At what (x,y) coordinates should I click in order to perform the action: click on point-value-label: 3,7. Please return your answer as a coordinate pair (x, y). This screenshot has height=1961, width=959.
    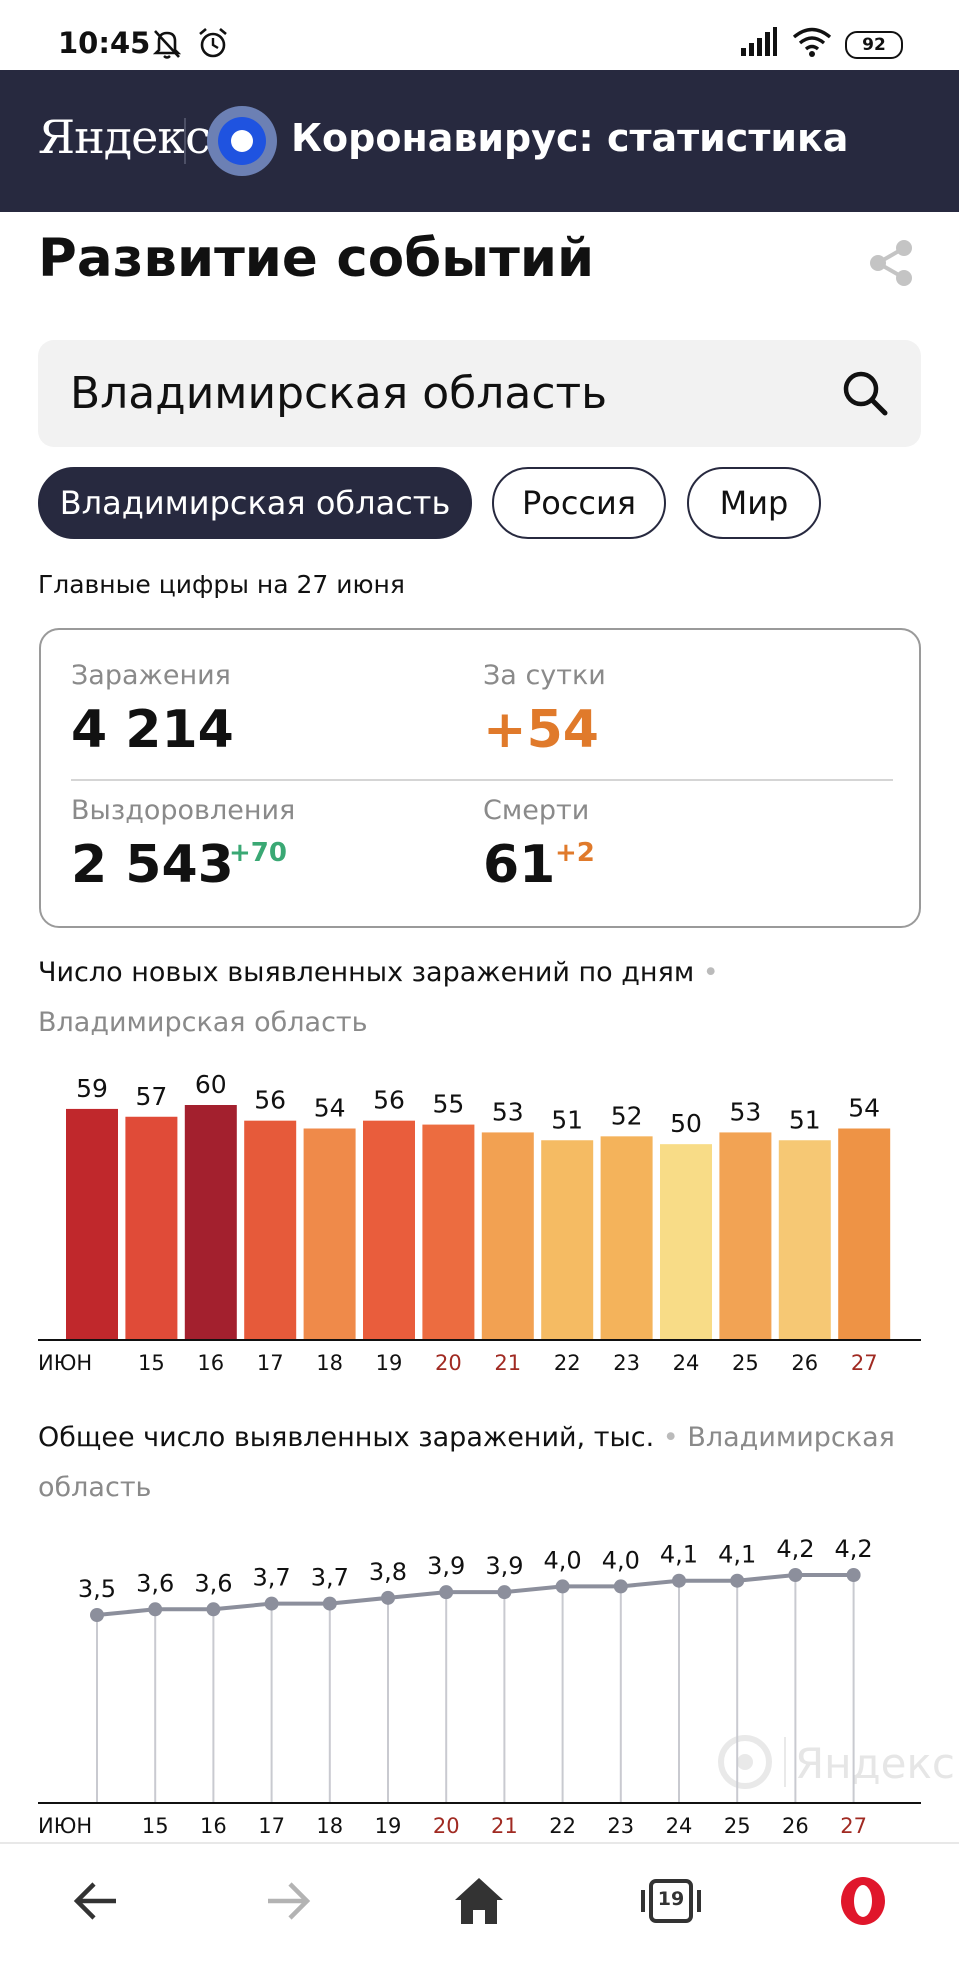
    Looking at the image, I should click on (330, 1578).